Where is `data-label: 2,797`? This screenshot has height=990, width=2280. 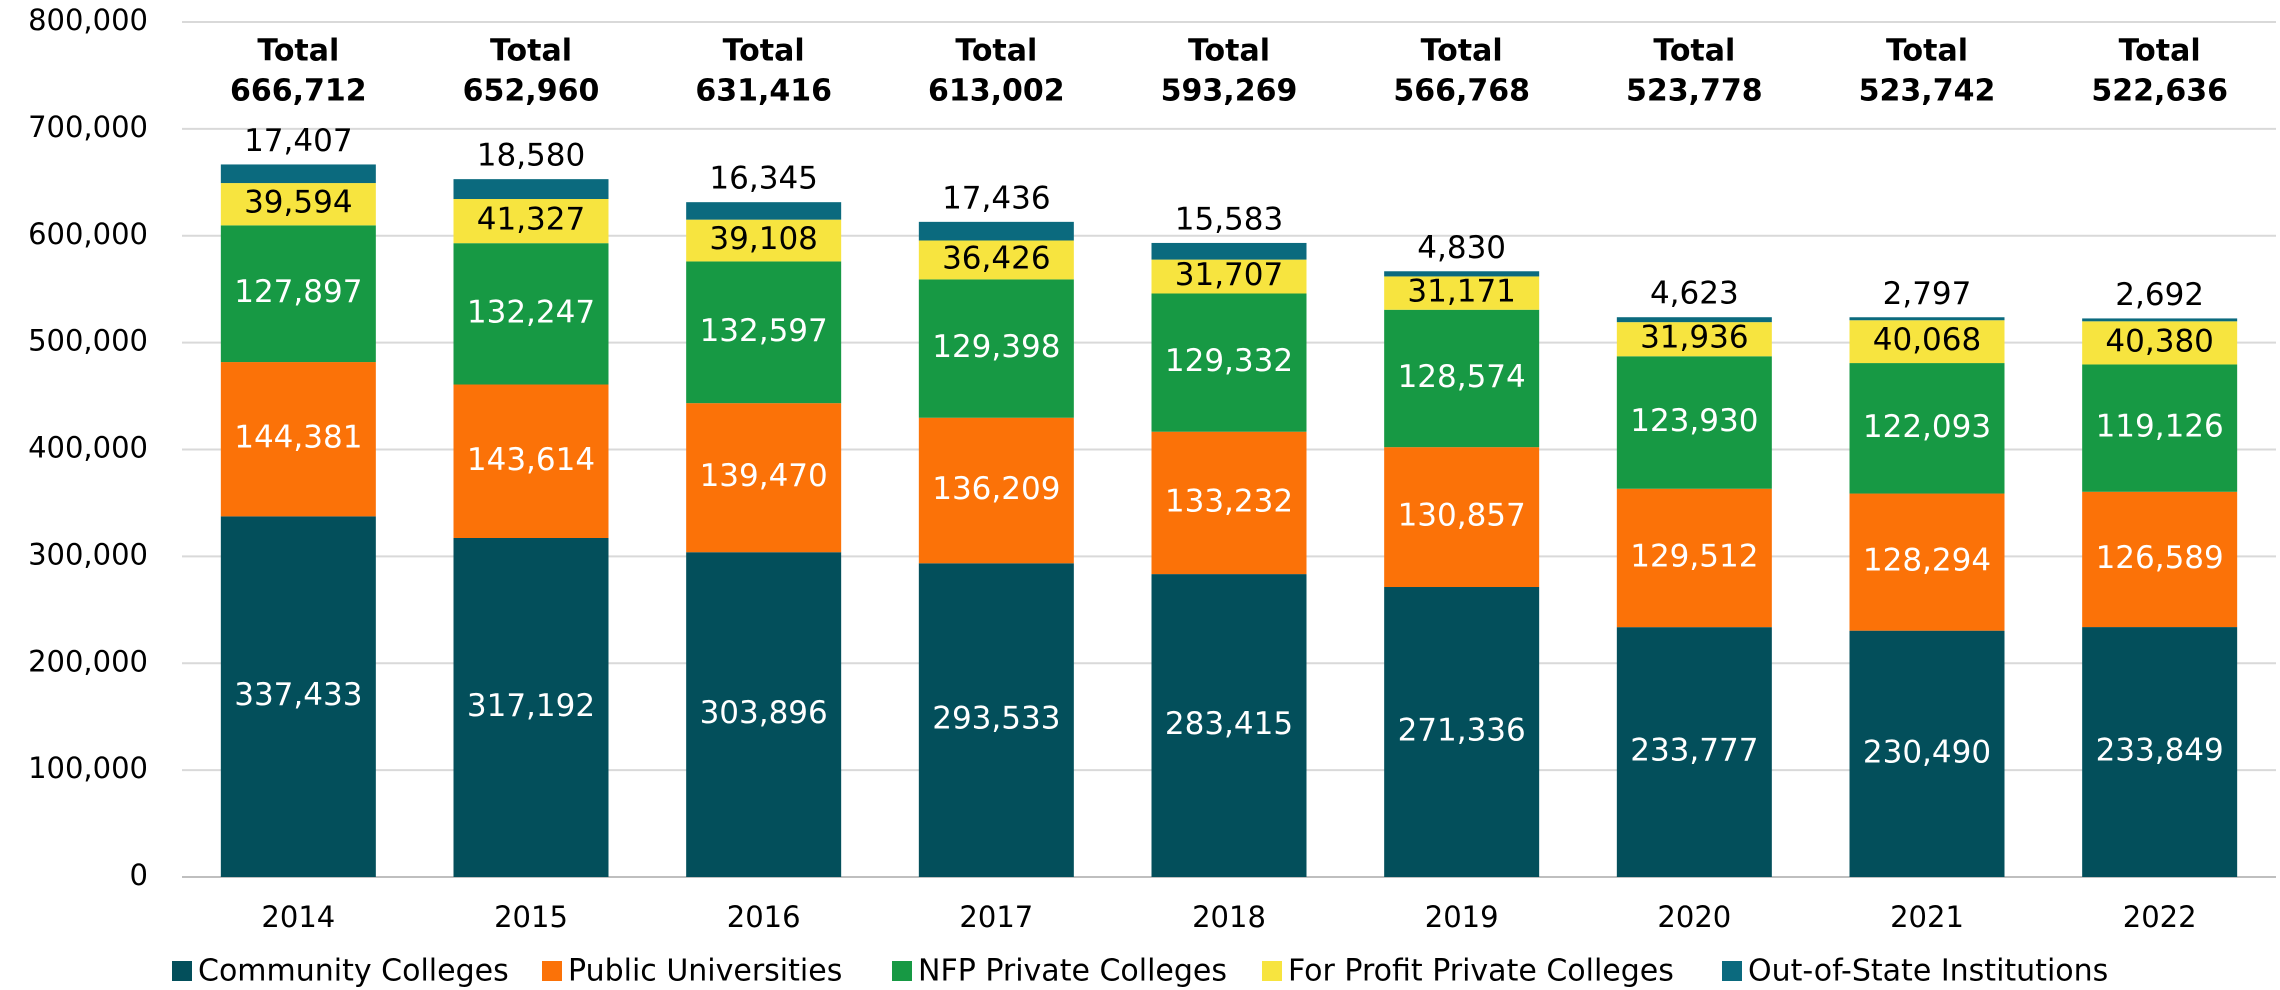 data-label: 2,797 is located at coordinates (1927, 294).